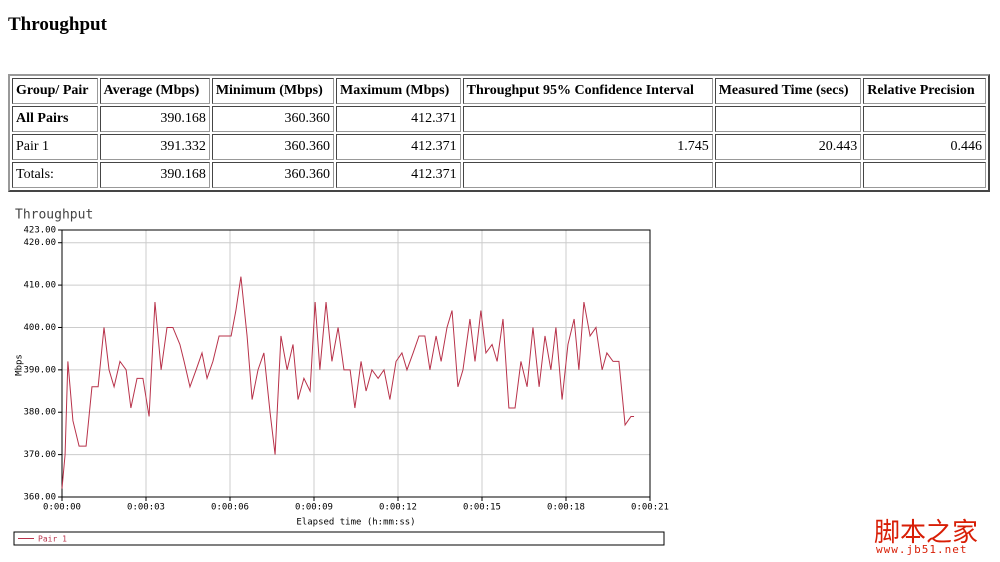 This screenshot has height=562, width=1000. What do you see at coordinates (39, 286) in the screenshot?
I see `y-tick-label: 410.00` at bounding box center [39, 286].